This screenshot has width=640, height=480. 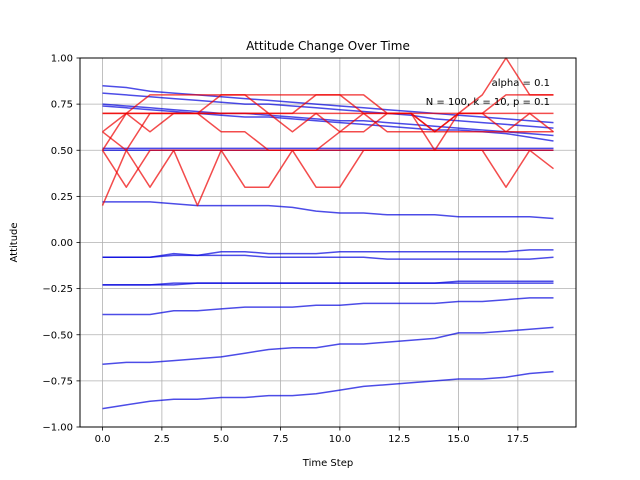 What do you see at coordinates (57, 289) in the screenshot?
I see `y-tick-label: −0.25` at bounding box center [57, 289].